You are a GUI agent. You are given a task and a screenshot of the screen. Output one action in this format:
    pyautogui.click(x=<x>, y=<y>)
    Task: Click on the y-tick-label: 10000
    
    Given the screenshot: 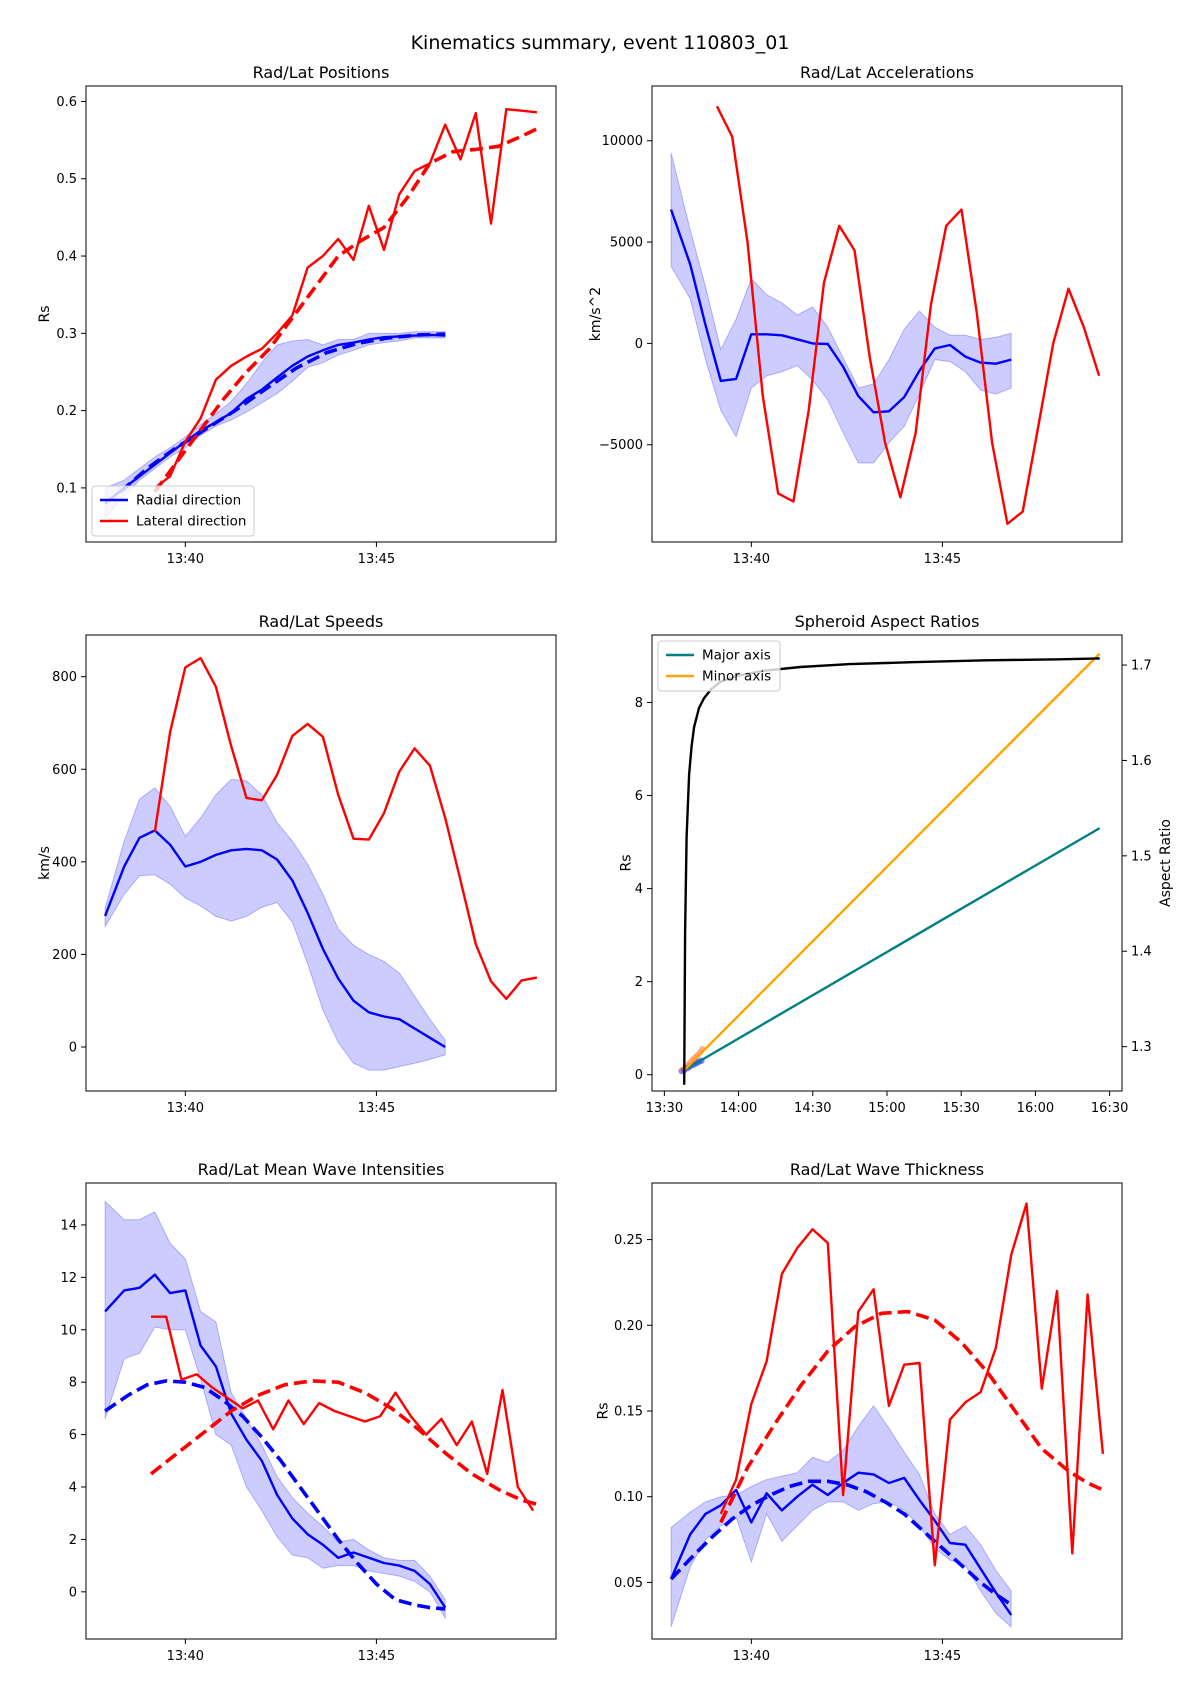 What is the action you would take?
    pyautogui.click(x=622, y=141)
    